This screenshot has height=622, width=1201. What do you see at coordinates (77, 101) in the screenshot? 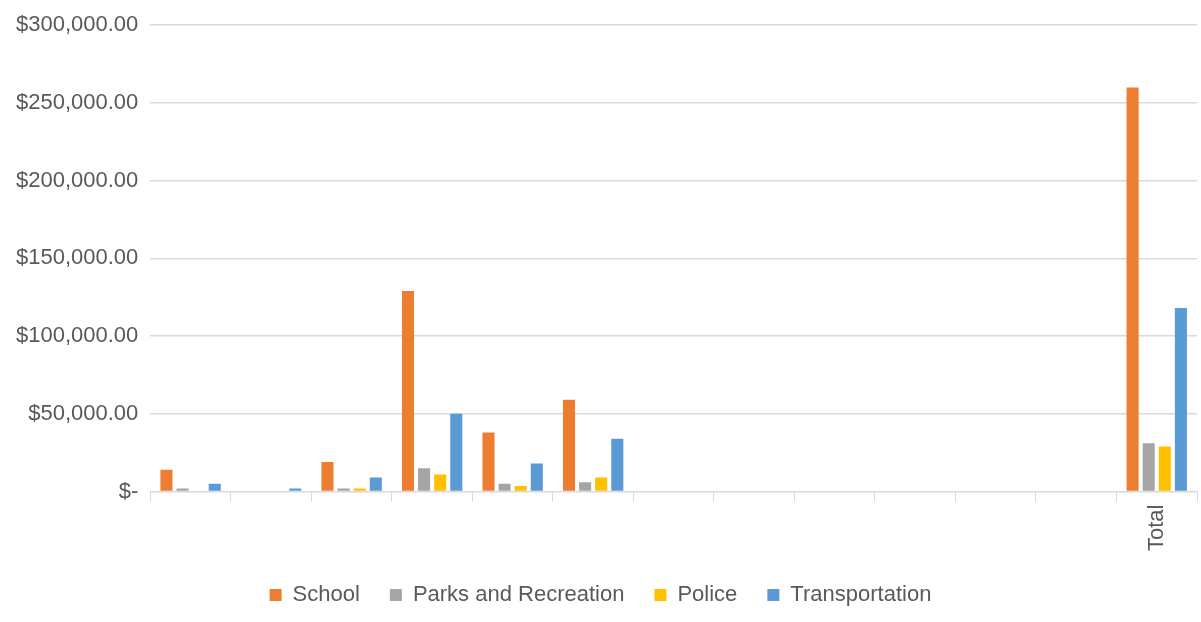
I see `y-tick-label: $250,000.00` at bounding box center [77, 101].